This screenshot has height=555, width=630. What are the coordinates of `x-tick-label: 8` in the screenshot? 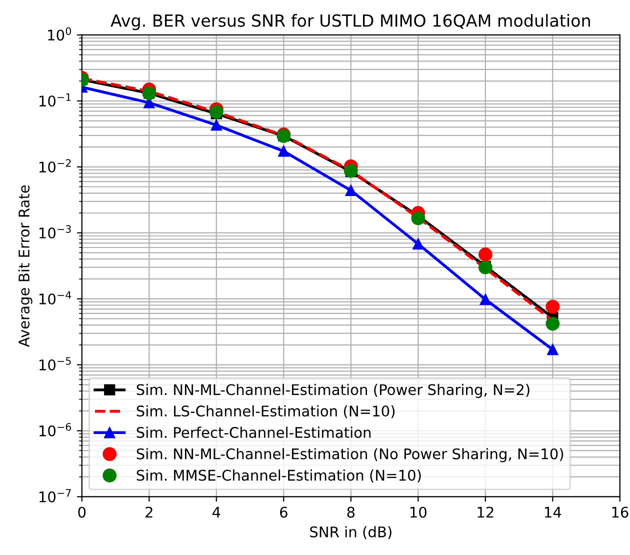 It's located at (351, 512).